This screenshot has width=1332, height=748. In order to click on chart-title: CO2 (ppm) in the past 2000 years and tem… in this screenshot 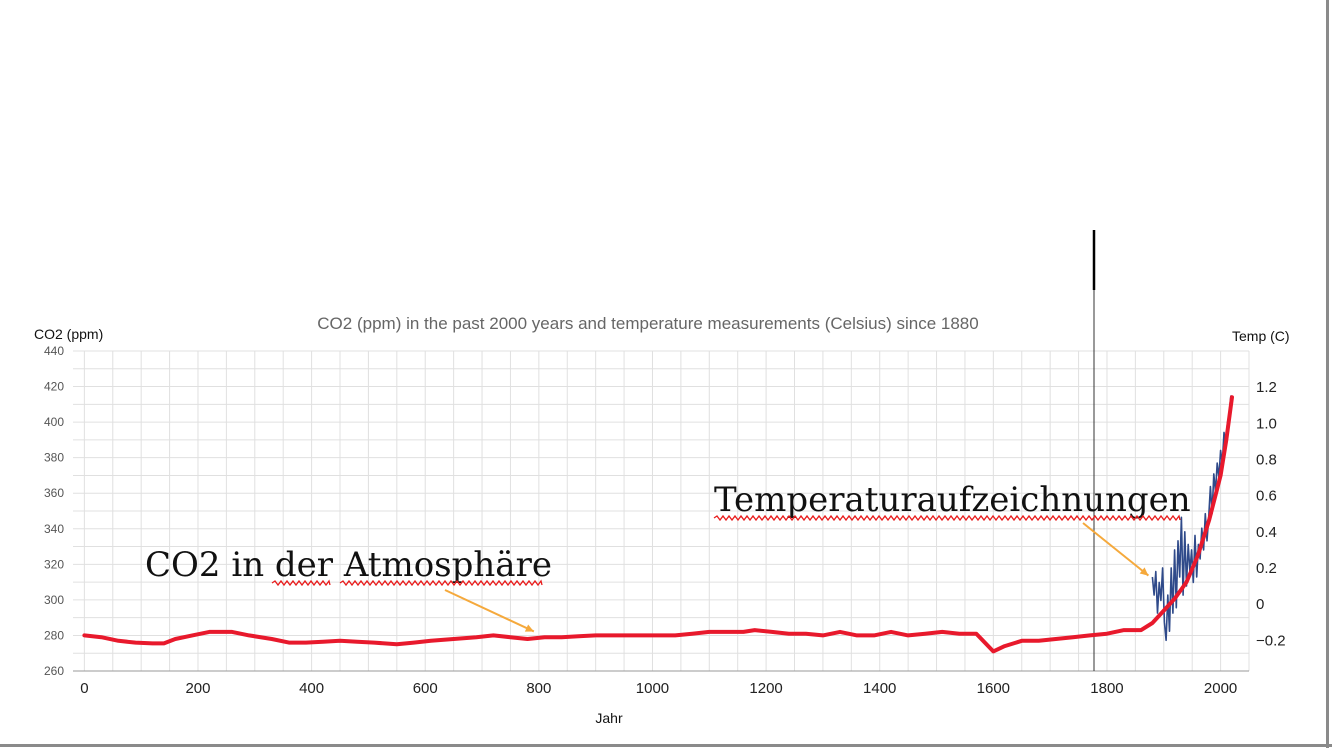, I will do `click(647, 323)`.